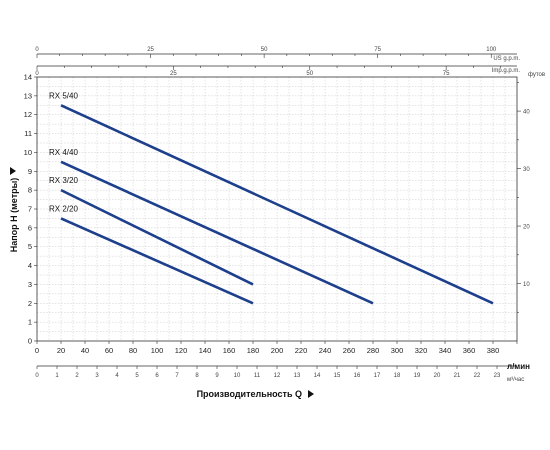  I want to click on m3h-tick-label: 16, so click(357, 376).